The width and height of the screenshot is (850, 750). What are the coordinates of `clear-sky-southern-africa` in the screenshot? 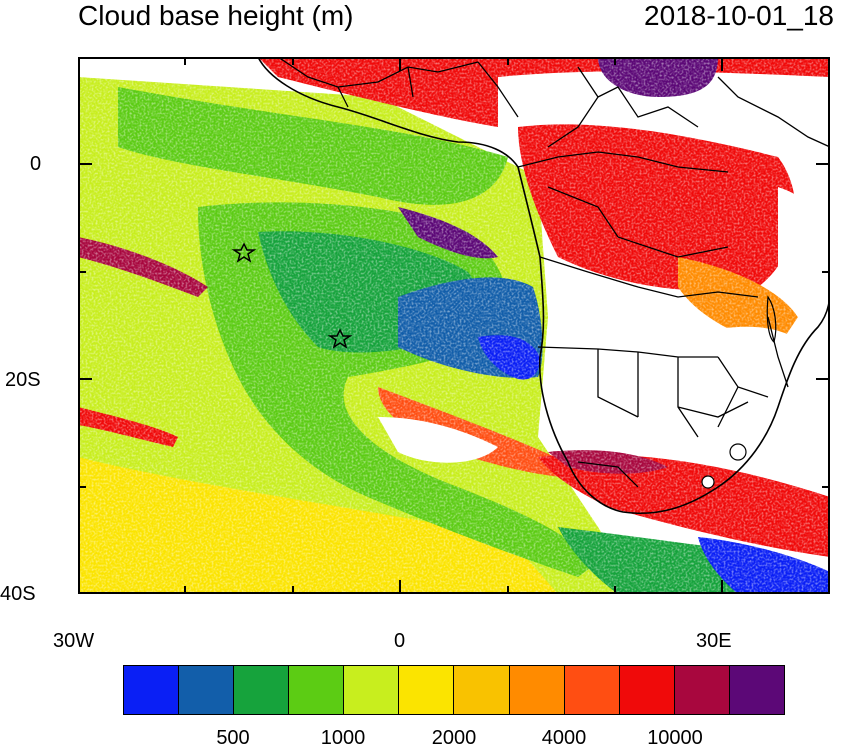 It's located at (683, 390).